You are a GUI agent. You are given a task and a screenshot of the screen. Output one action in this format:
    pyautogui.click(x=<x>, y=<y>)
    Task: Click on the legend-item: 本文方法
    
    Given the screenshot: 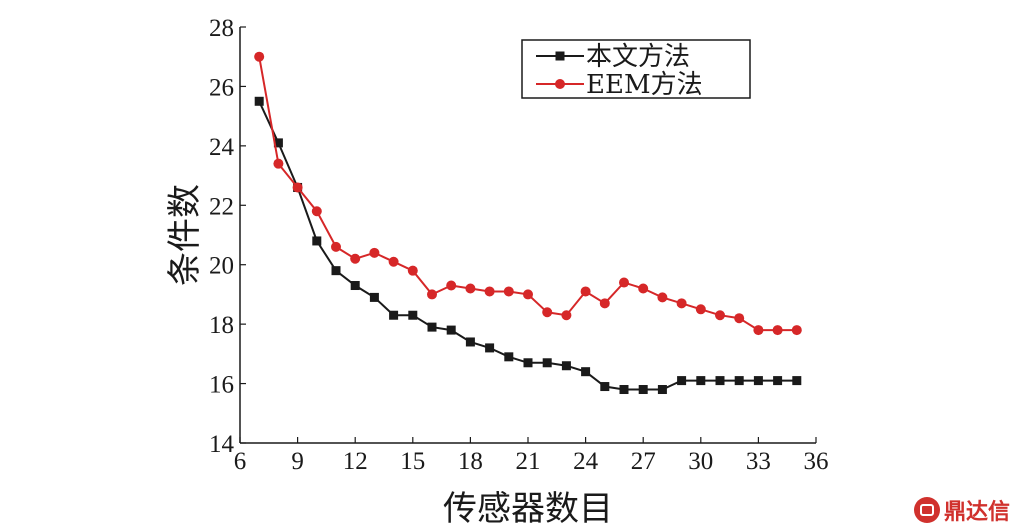 What is the action you would take?
    pyautogui.click(x=613, y=57)
    